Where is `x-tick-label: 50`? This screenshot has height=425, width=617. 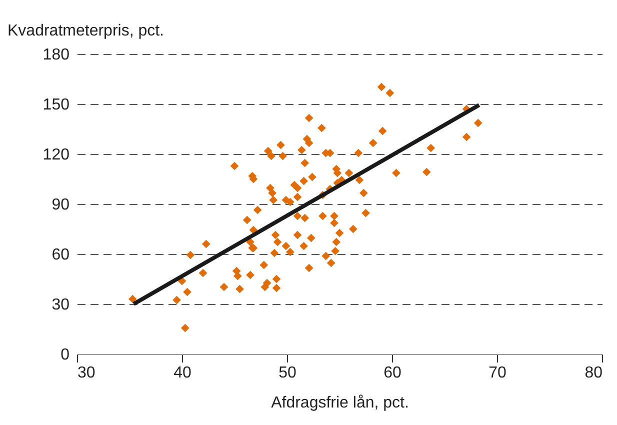 x-tick-label: 50 is located at coordinates (287, 373).